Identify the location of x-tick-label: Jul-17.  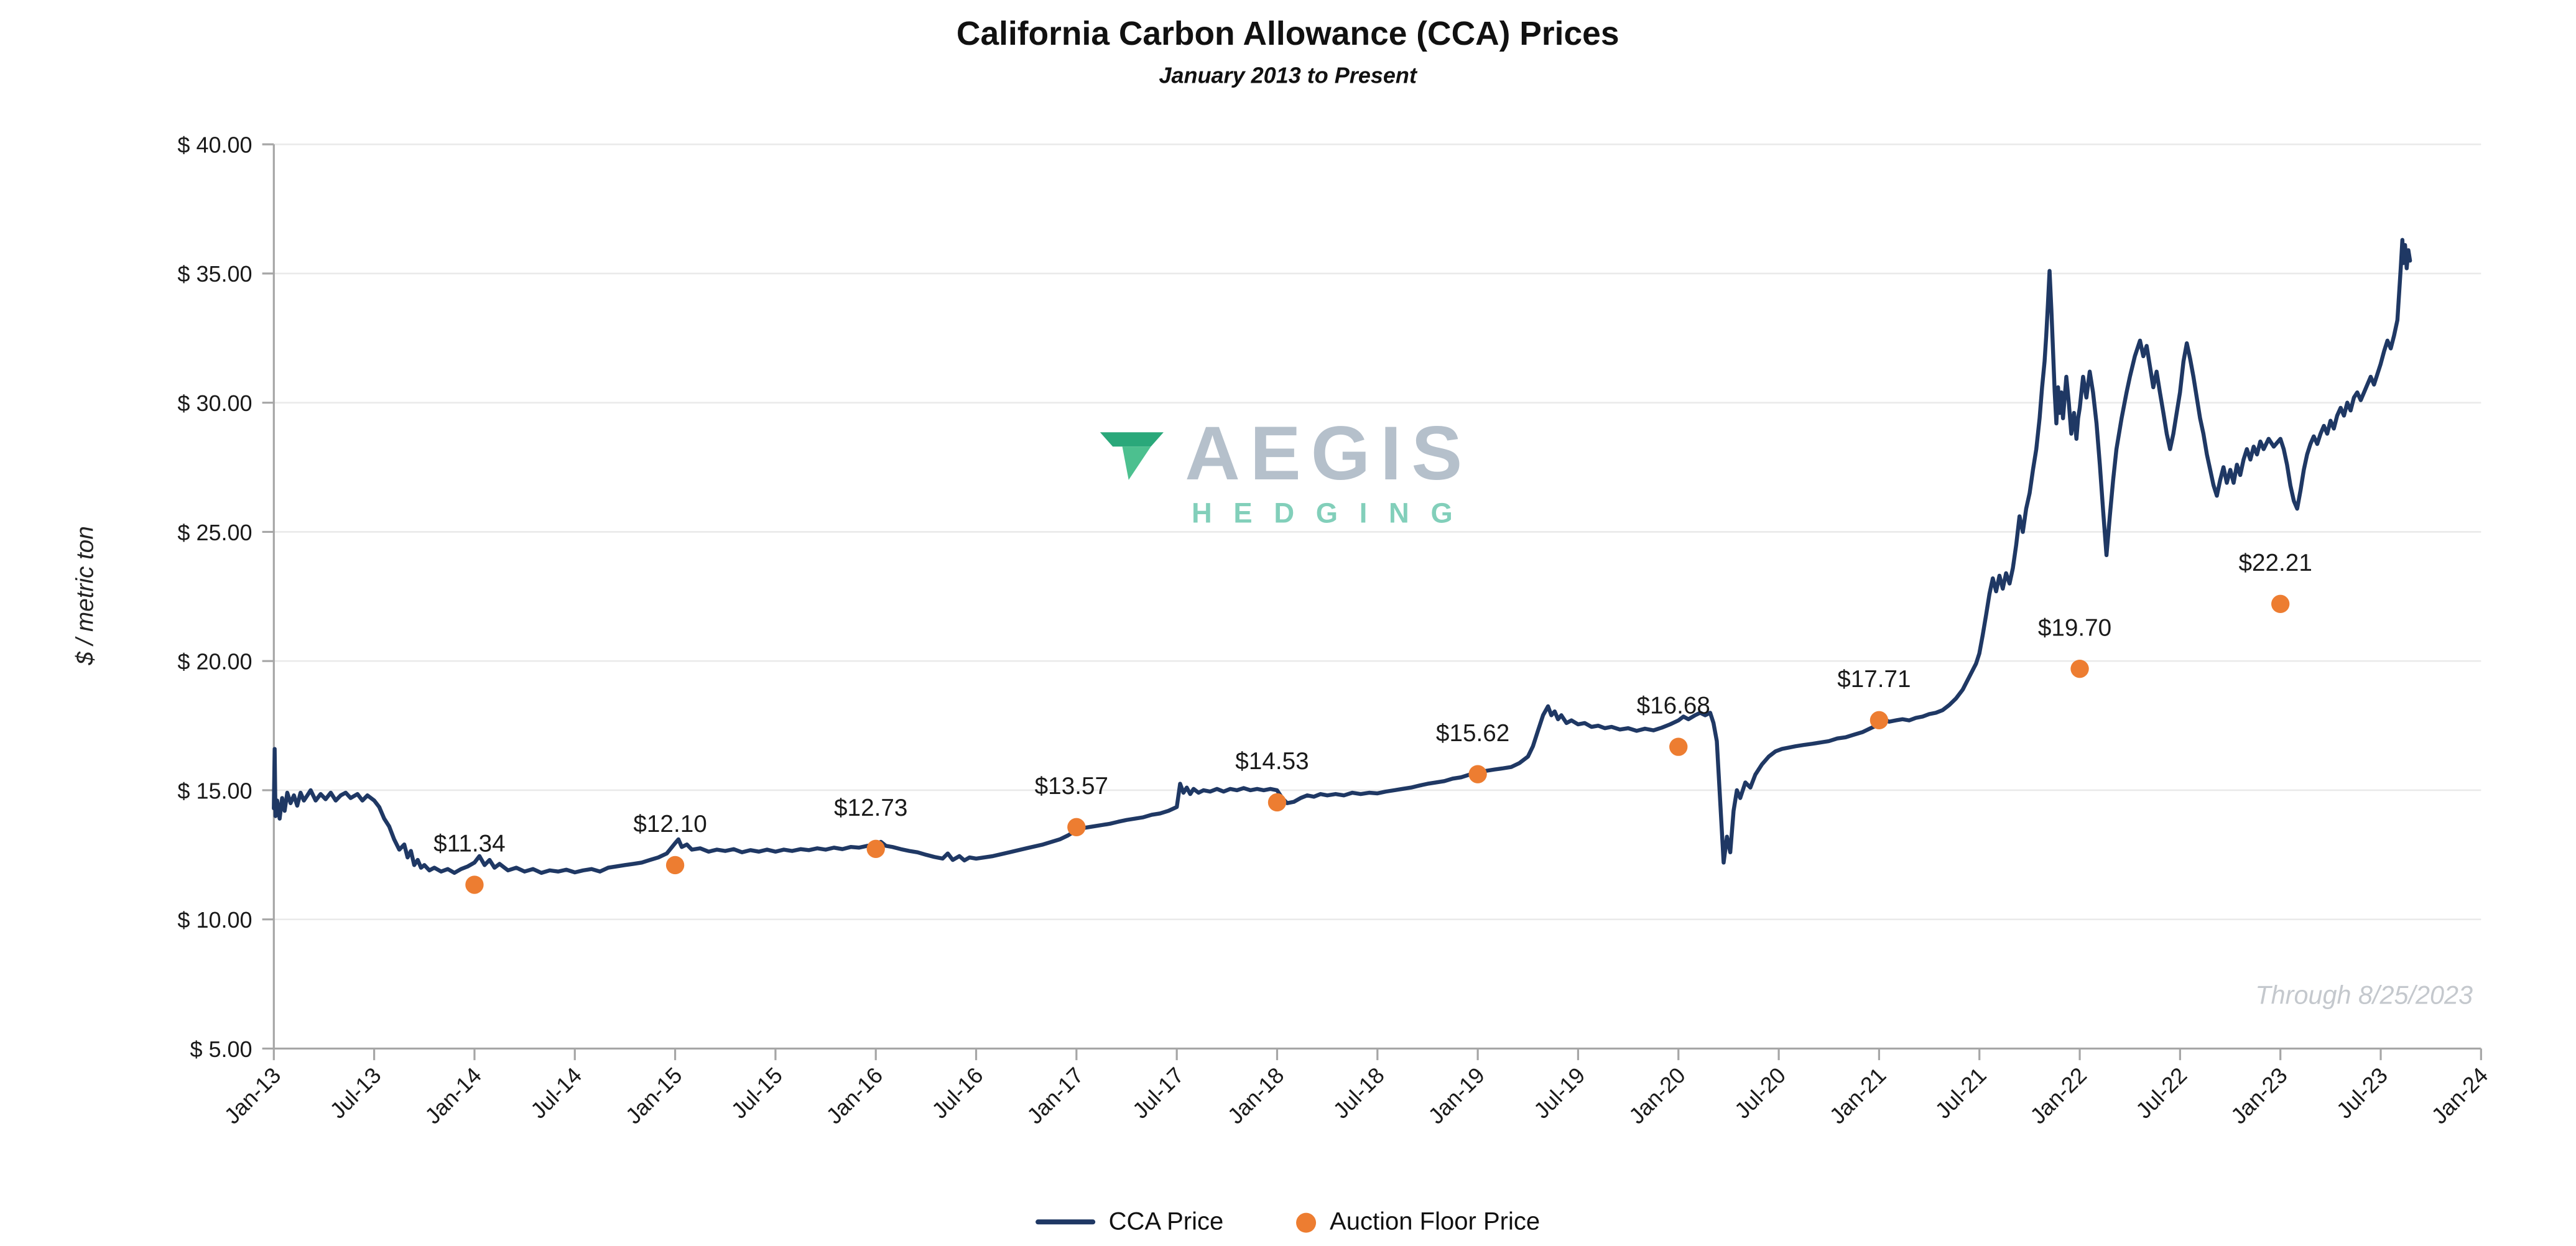
(1158, 1092).